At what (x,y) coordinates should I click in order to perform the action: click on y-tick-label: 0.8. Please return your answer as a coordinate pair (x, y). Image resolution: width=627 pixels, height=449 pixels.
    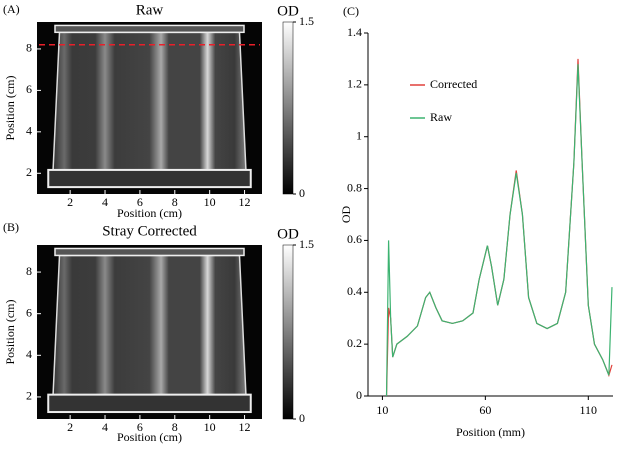
    Looking at the image, I should click on (354, 187).